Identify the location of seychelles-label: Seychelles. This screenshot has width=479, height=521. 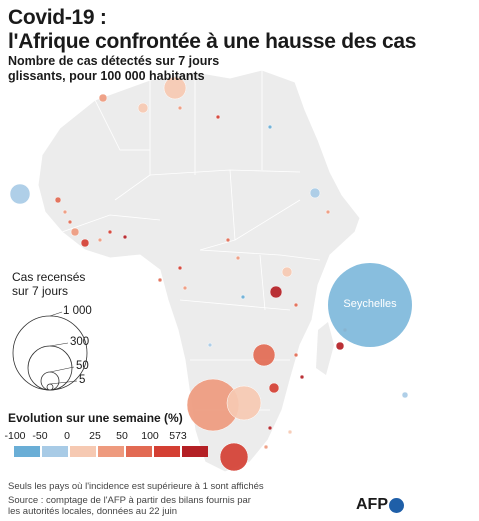
(370, 304).